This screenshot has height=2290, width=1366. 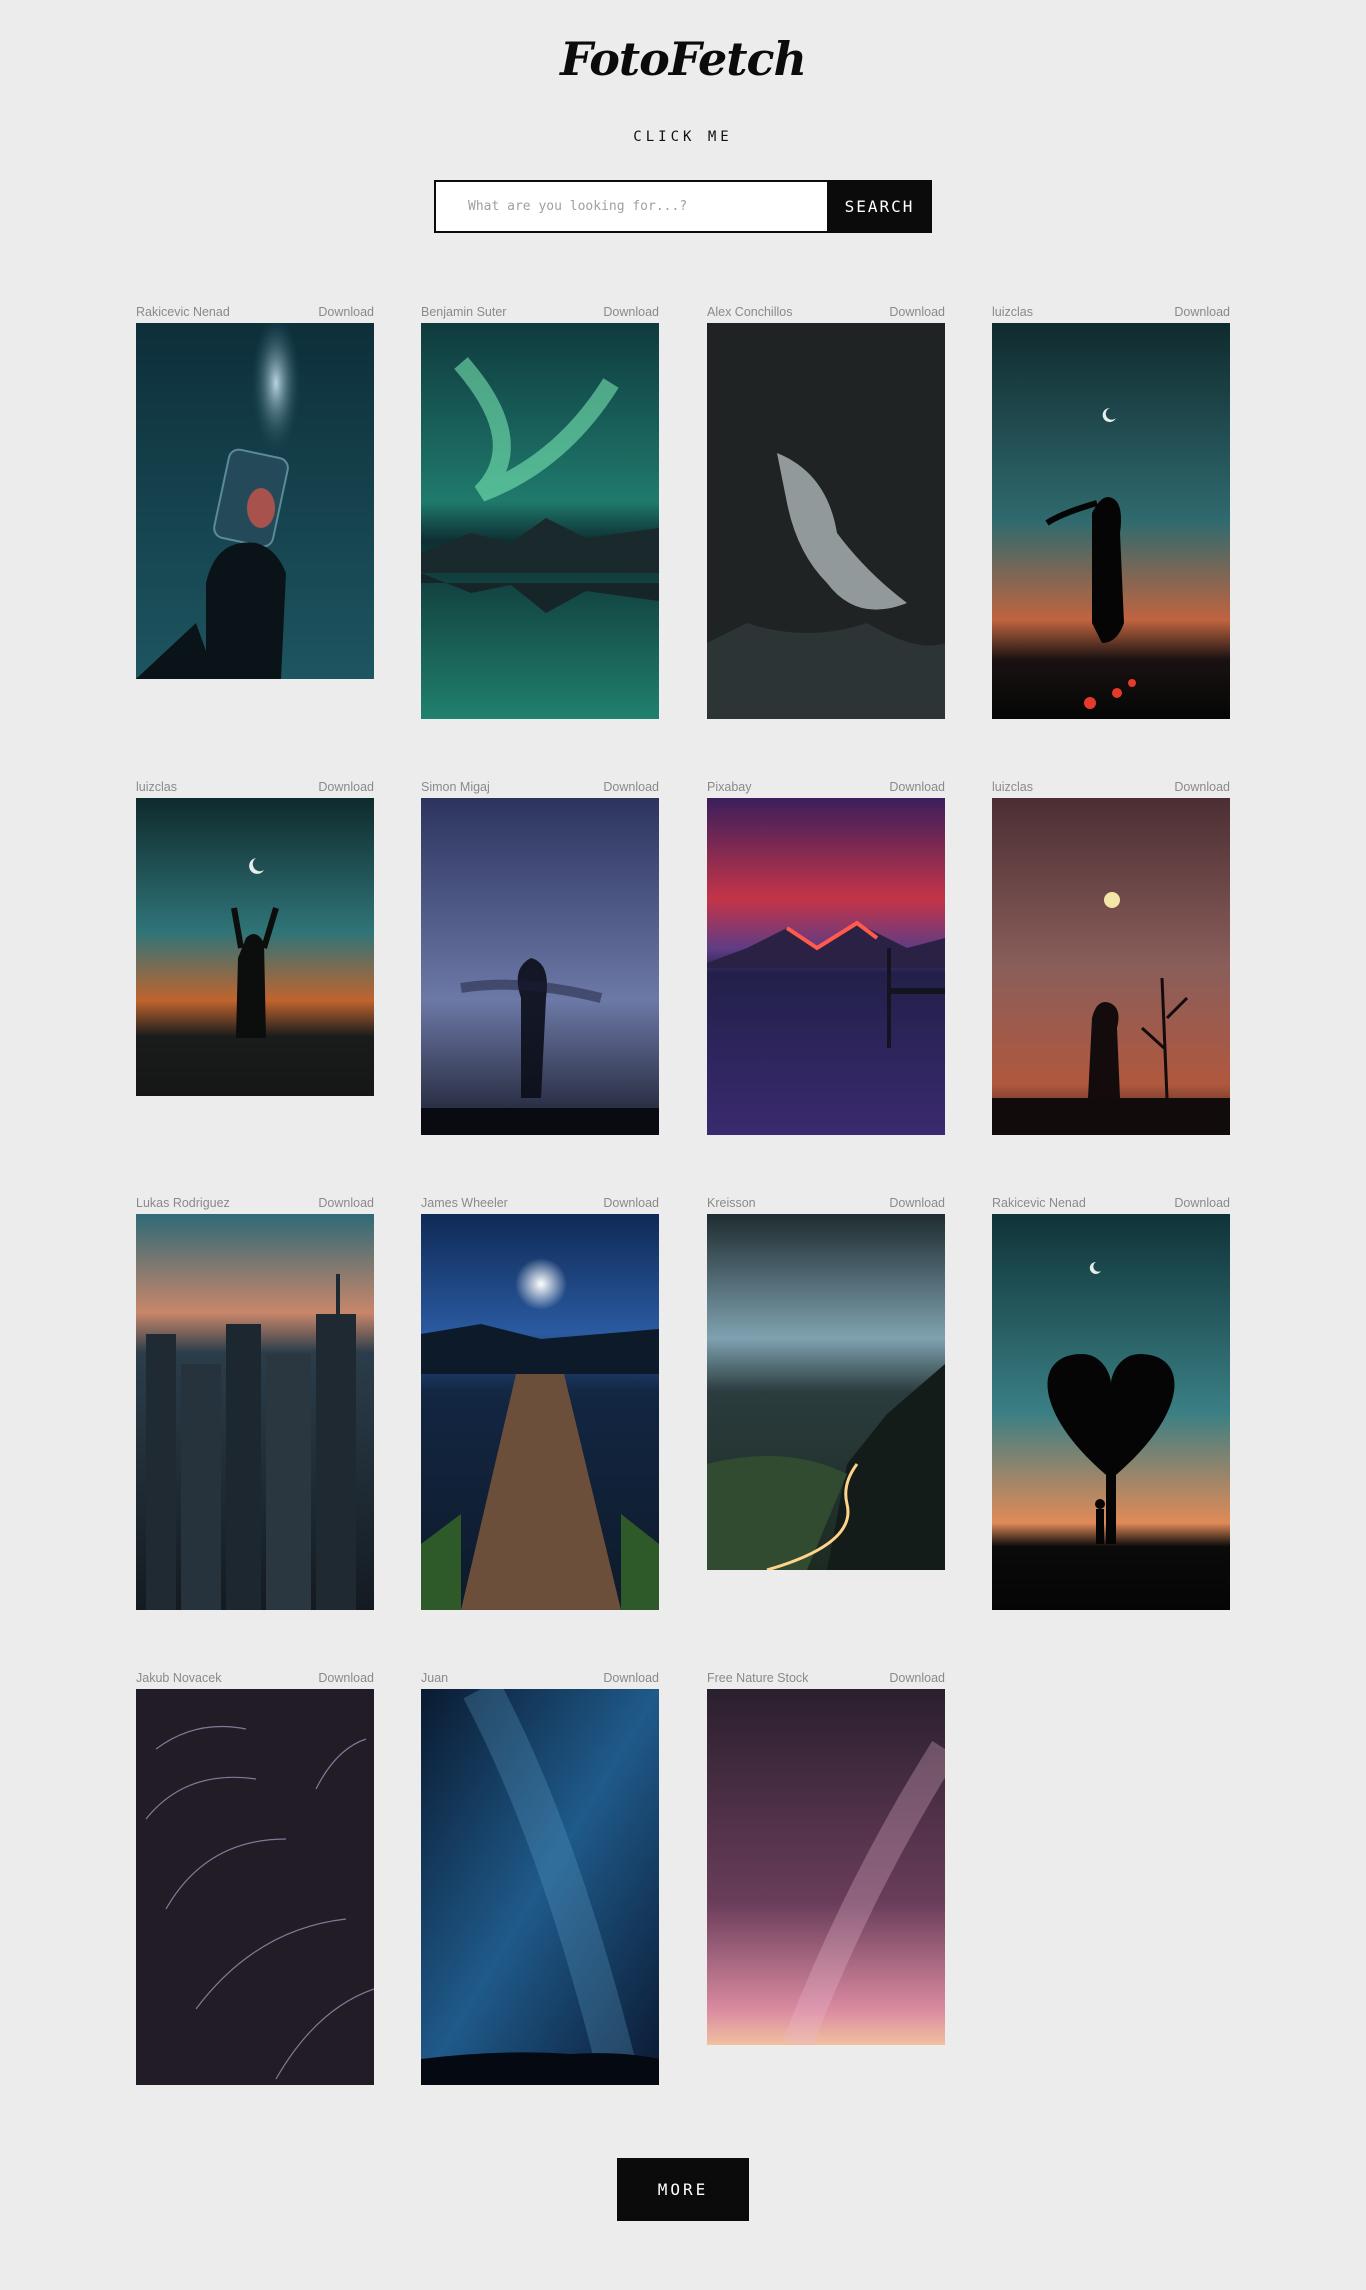 What do you see at coordinates (1111, 521) in the screenshot?
I see `photo-image-woman-silhouette-moon` at bounding box center [1111, 521].